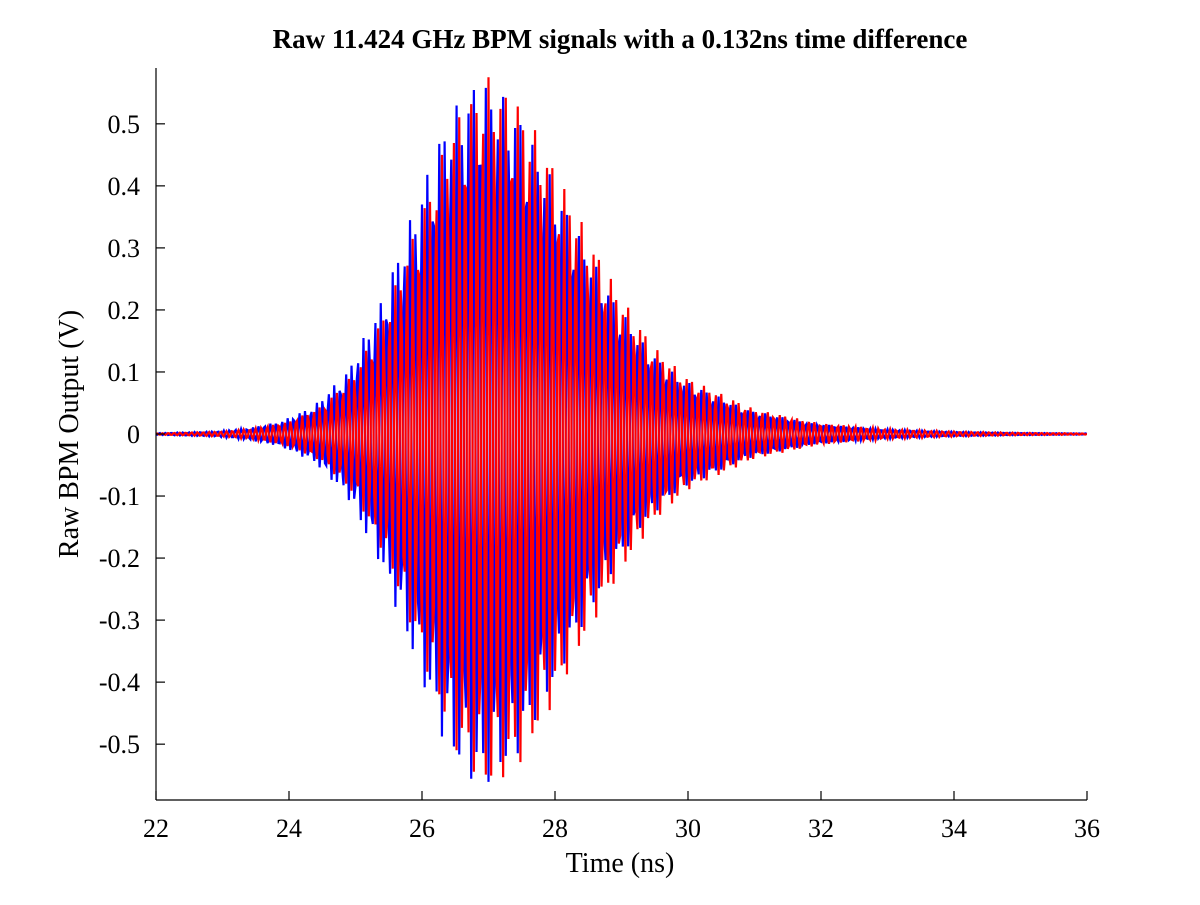 This screenshot has height=905, width=1200. What do you see at coordinates (289, 828) in the screenshot?
I see `x-tick-label: 24` at bounding box center [289, 828].